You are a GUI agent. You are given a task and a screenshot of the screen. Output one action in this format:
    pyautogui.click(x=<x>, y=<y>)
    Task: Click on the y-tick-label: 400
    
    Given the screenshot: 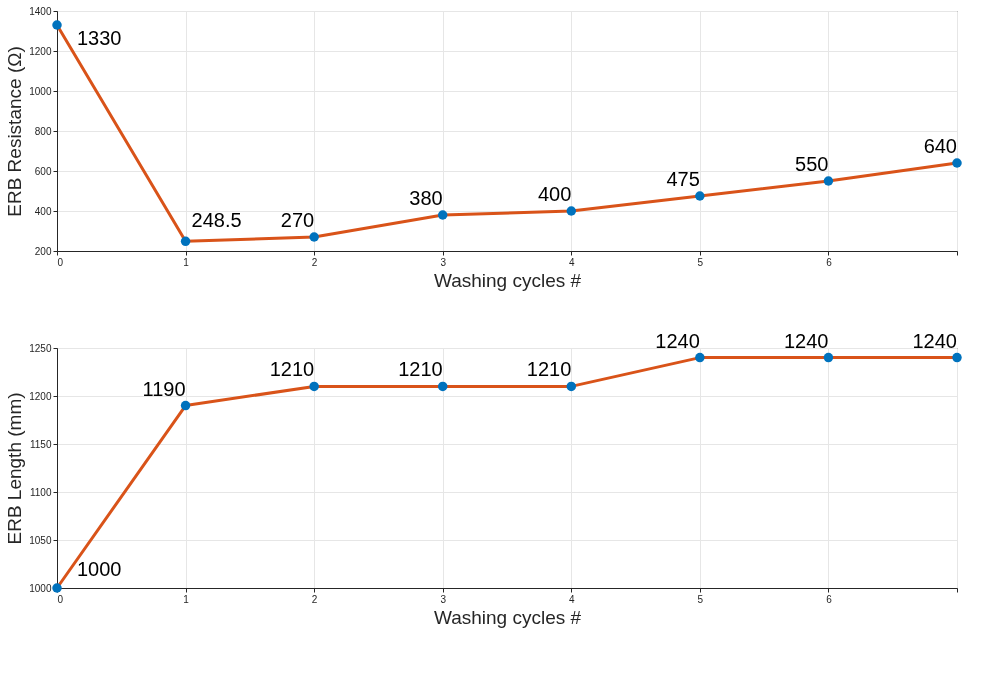 What is the action you would take?
    pyautogui.click(x=43, y=211)
    